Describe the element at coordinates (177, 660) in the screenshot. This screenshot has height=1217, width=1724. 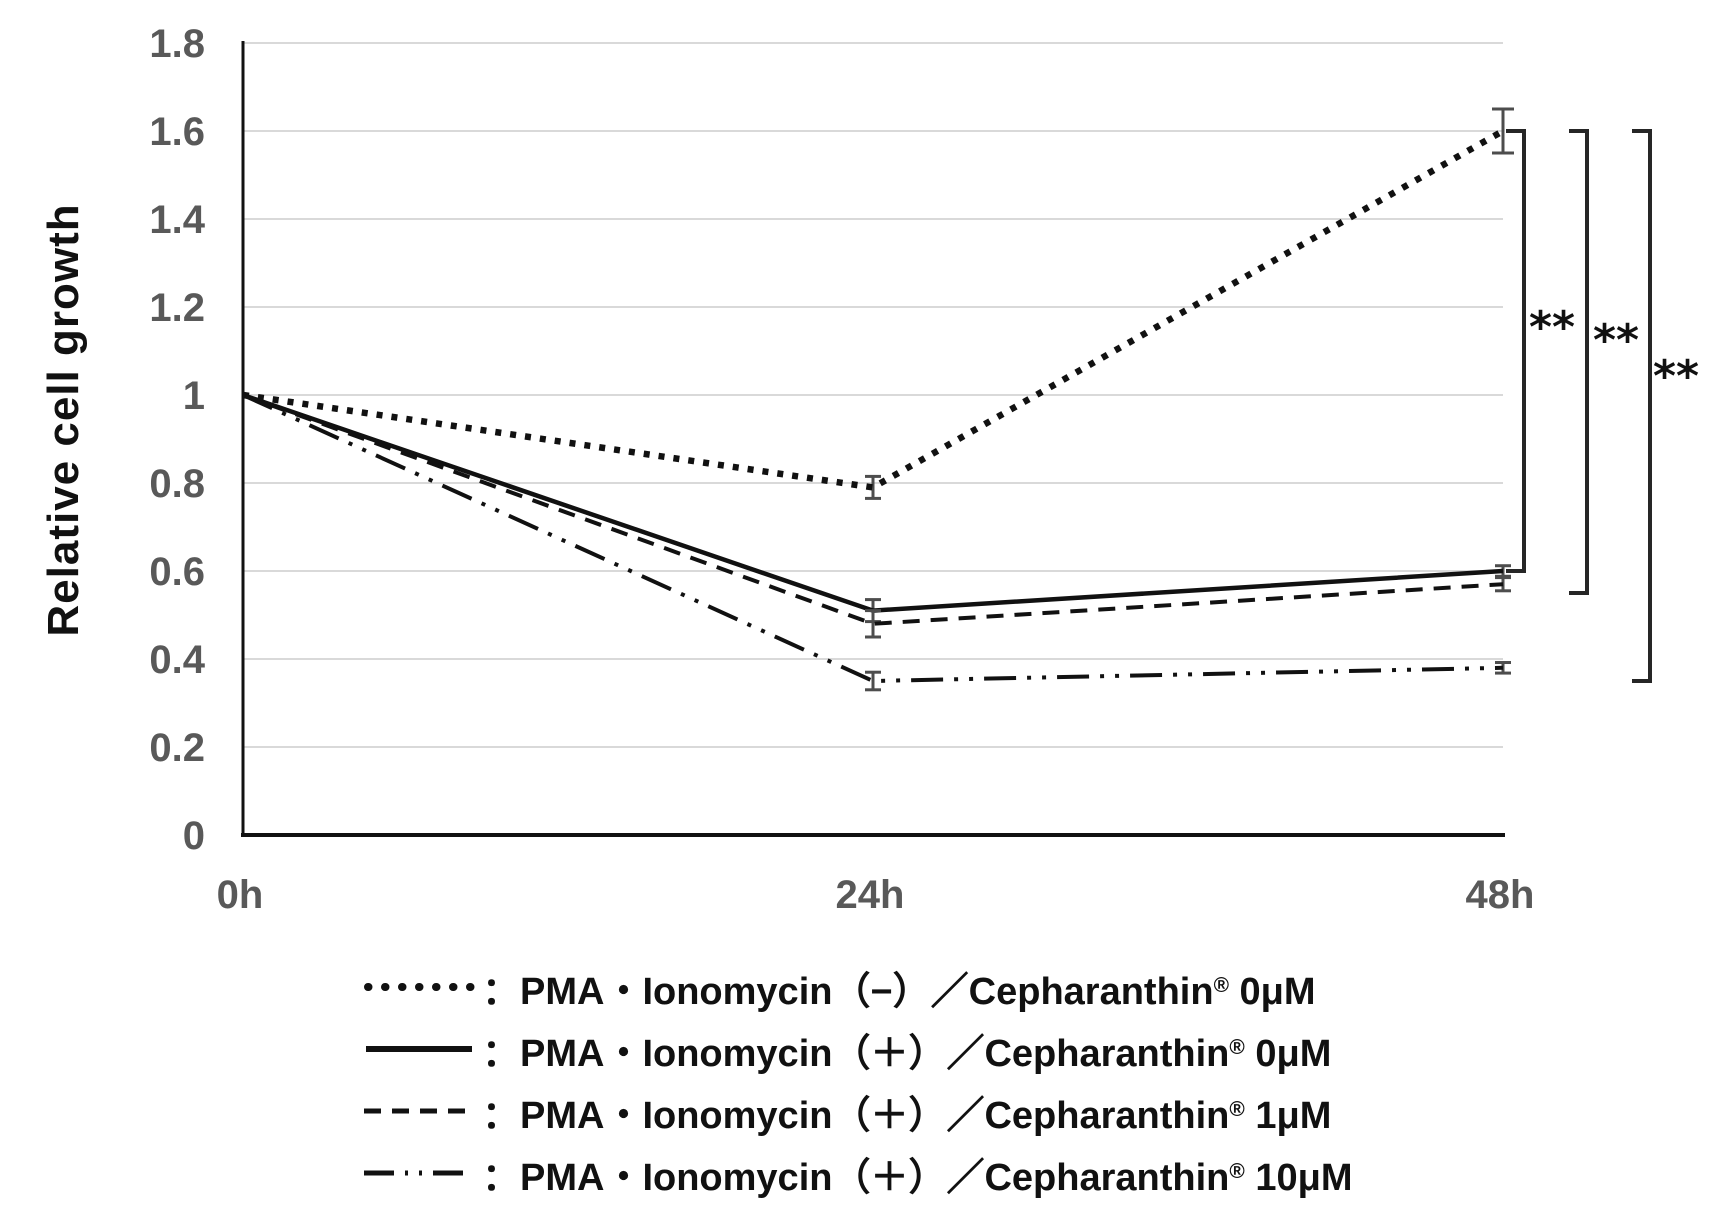
I see `y-tick-label: 0.4` at that location.